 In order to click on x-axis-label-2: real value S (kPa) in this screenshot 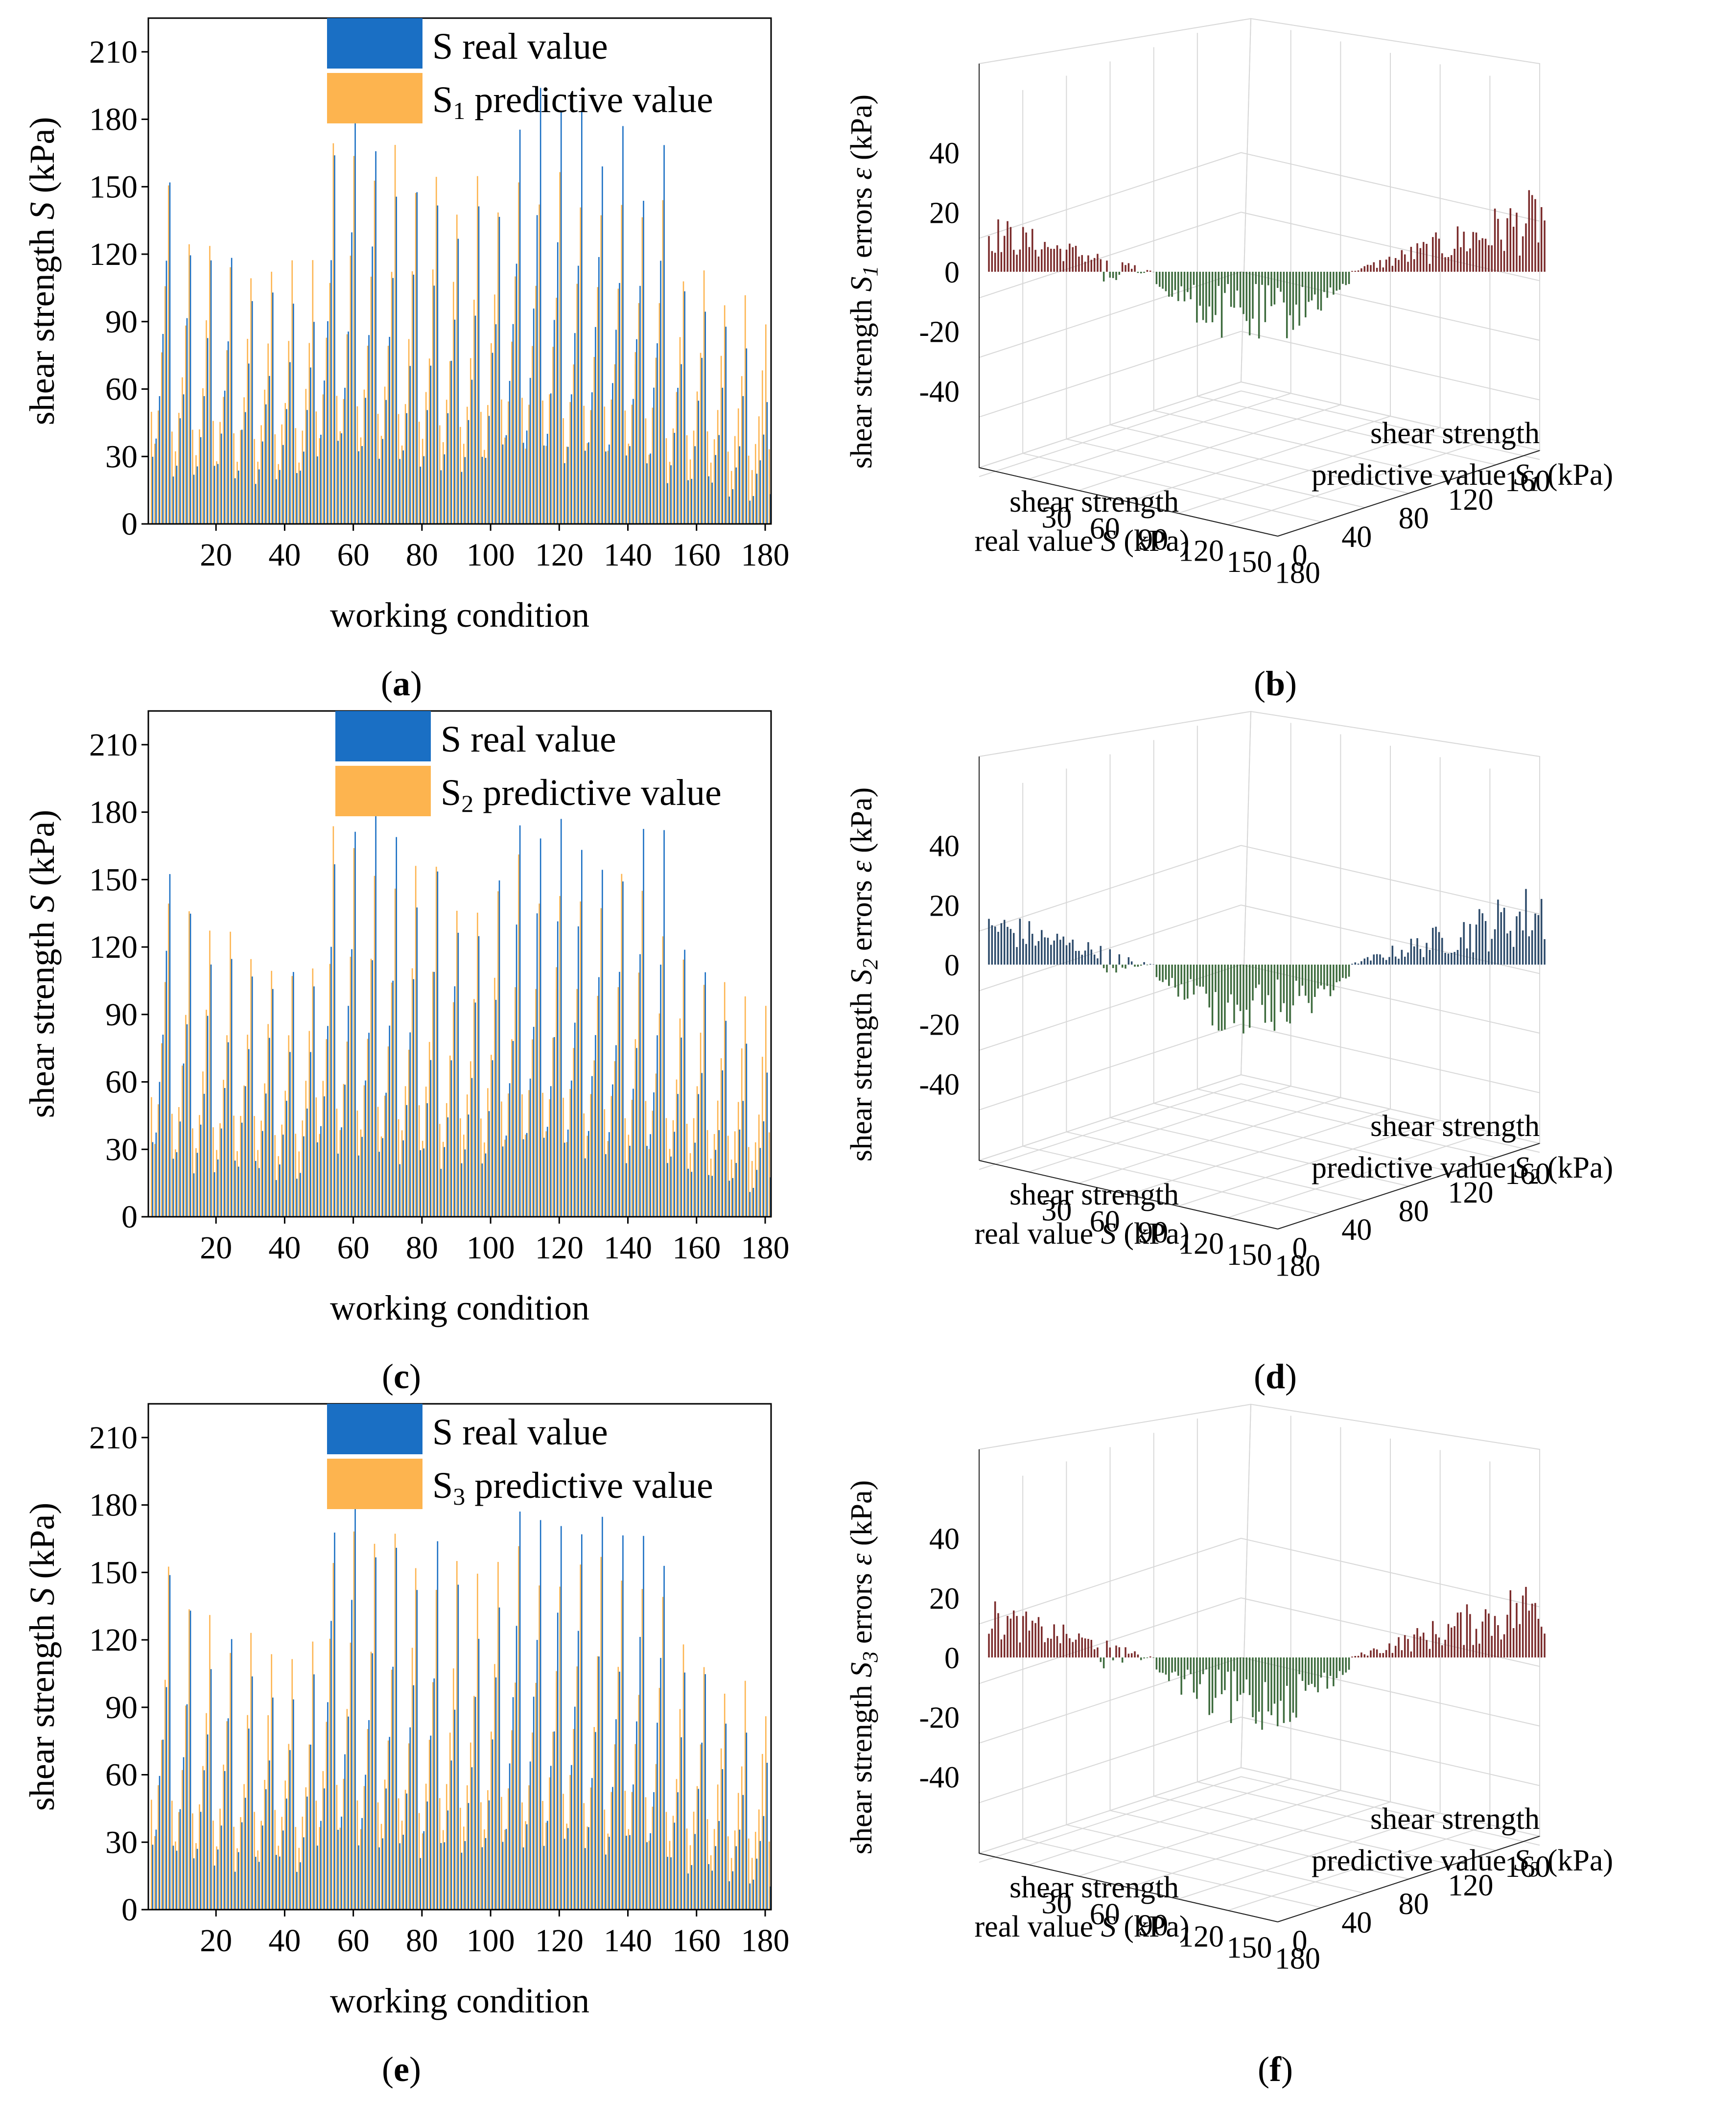, I will do `click(1082, 541)`.